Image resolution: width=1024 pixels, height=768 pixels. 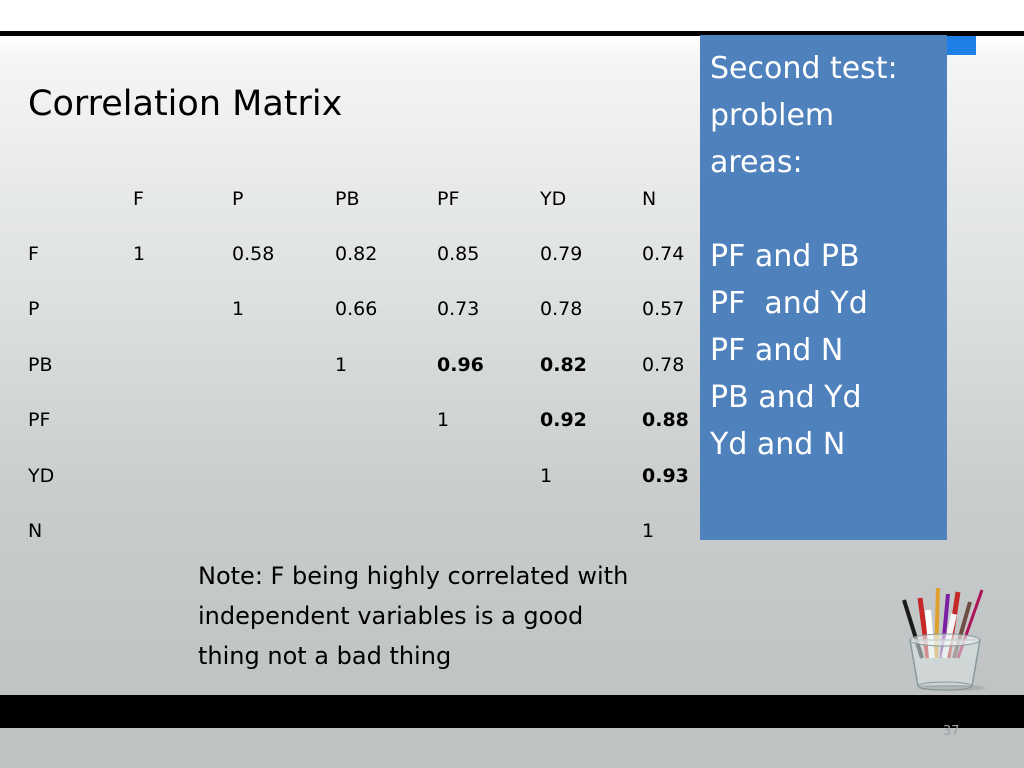 What do you see at coordinates (756, 162) in the screenshot?
I see `callout-line: areas:` at bounding box center [756, 162].